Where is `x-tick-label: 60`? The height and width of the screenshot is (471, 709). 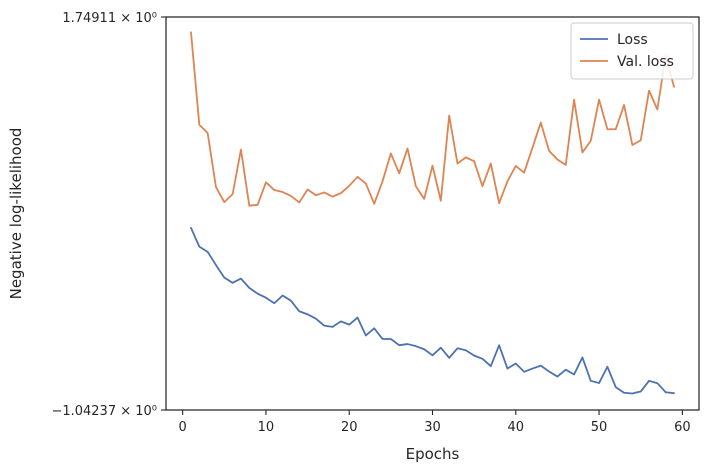 x-tick-label: 60 is located at coordinates (682, 427).